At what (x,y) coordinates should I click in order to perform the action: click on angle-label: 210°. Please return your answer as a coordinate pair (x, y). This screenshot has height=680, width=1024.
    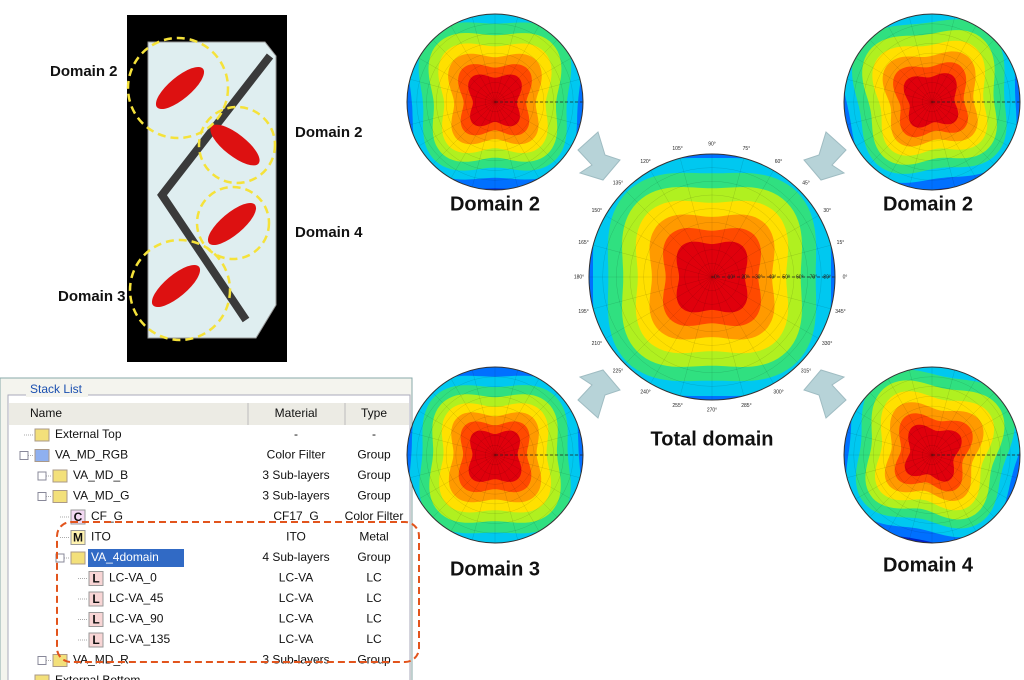
    Looking at the image, I should click on (597, 344).